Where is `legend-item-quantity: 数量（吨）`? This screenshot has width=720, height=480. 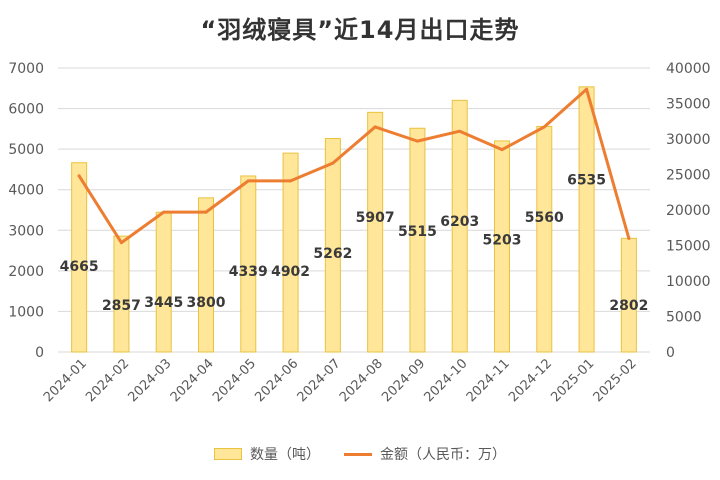
legend-item-quantity: 数量（吨） is located at coordinates (267, 454).